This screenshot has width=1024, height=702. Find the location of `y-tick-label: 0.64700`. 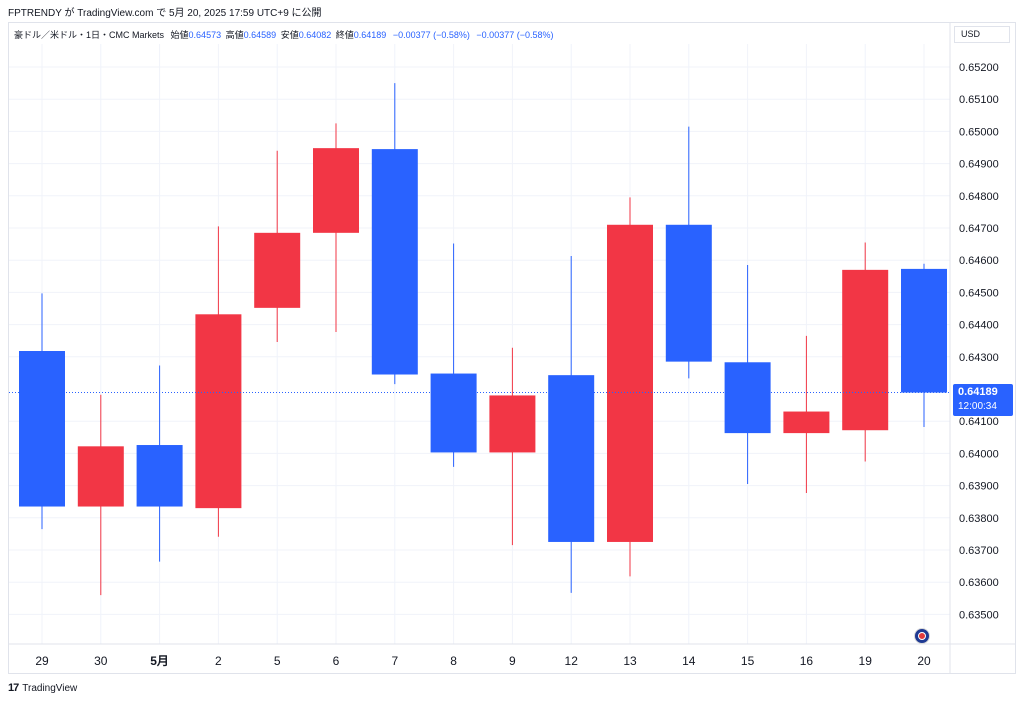

y-tick-label: 0.64700 is located at coordinates (979, 229).